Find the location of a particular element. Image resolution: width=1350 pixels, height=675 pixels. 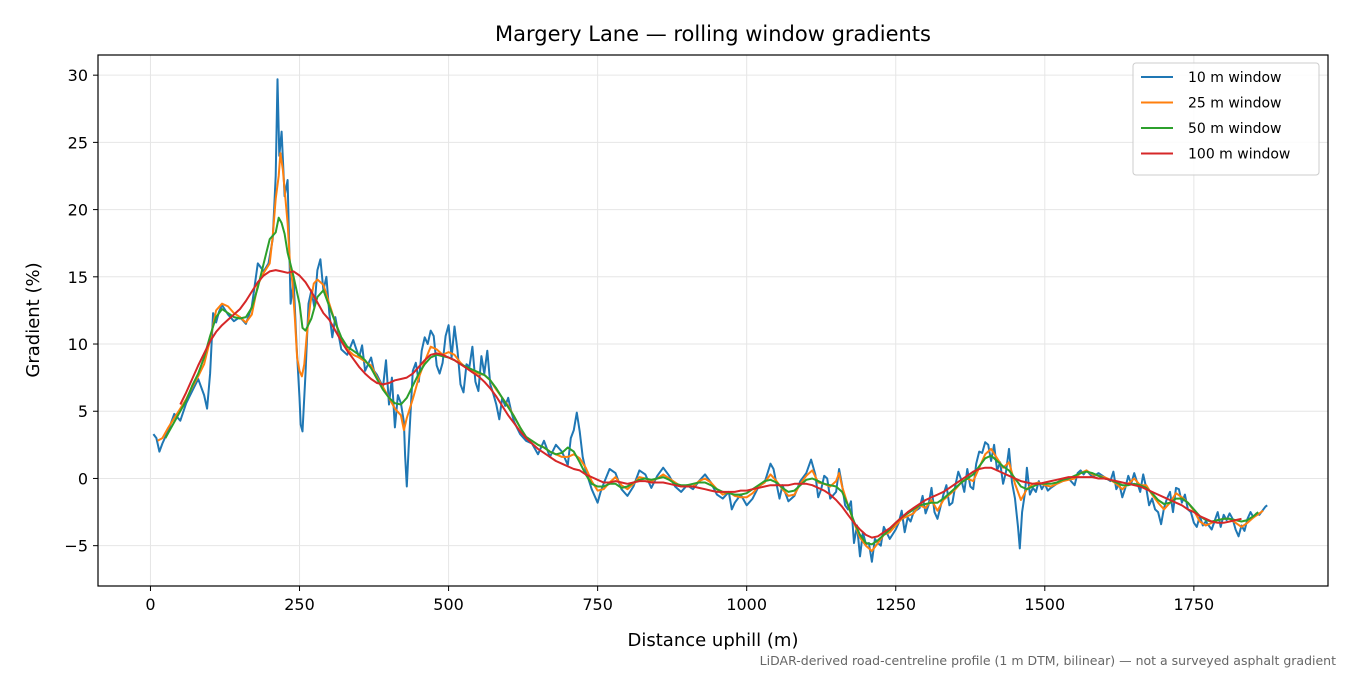

x-tick-label: 1250 is located at coordinates (895, 604).